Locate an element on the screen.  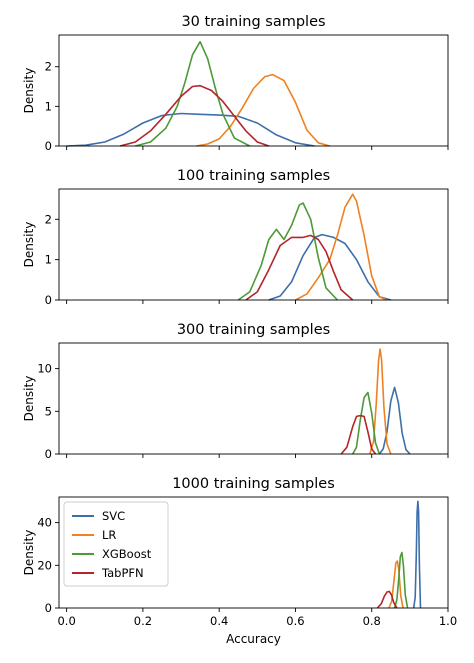
y-tick-label: 20 is located at coordinates (44, 565).